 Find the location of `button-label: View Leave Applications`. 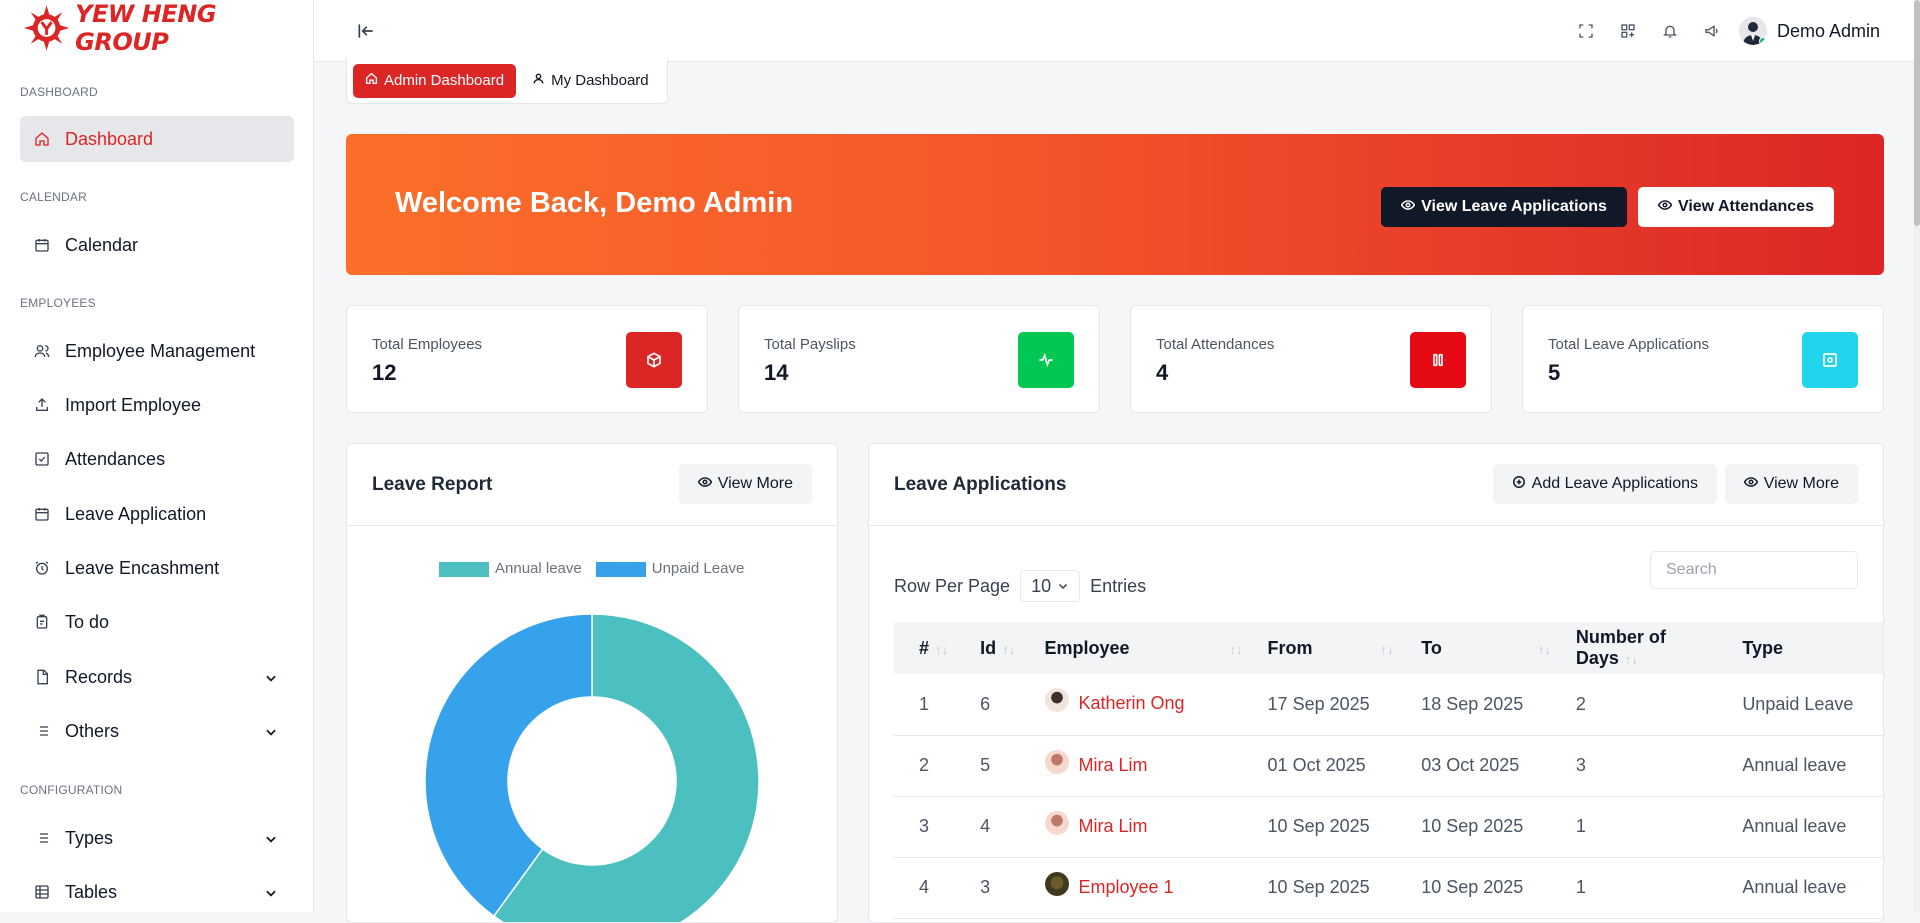

button-label: View Leave Applications is located at coordinates (1514, 206).